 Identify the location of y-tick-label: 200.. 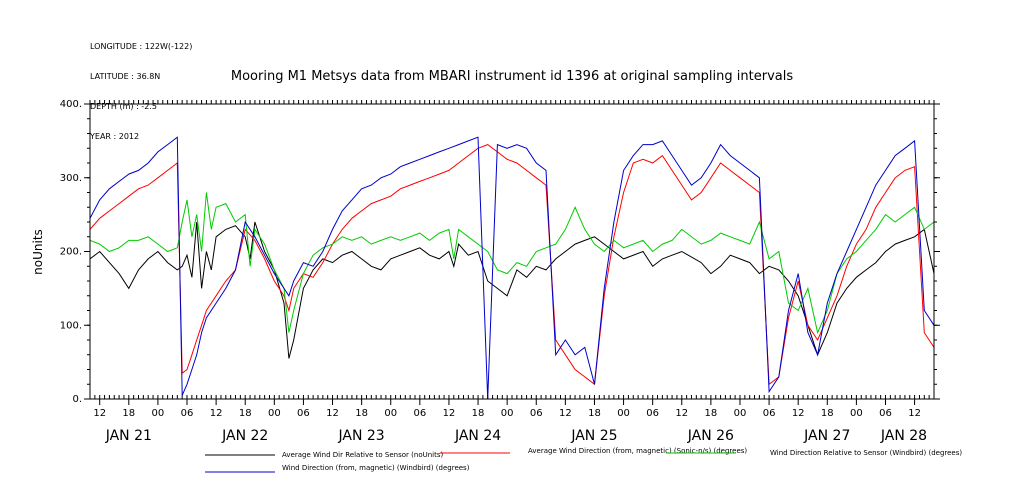
(71, 252).